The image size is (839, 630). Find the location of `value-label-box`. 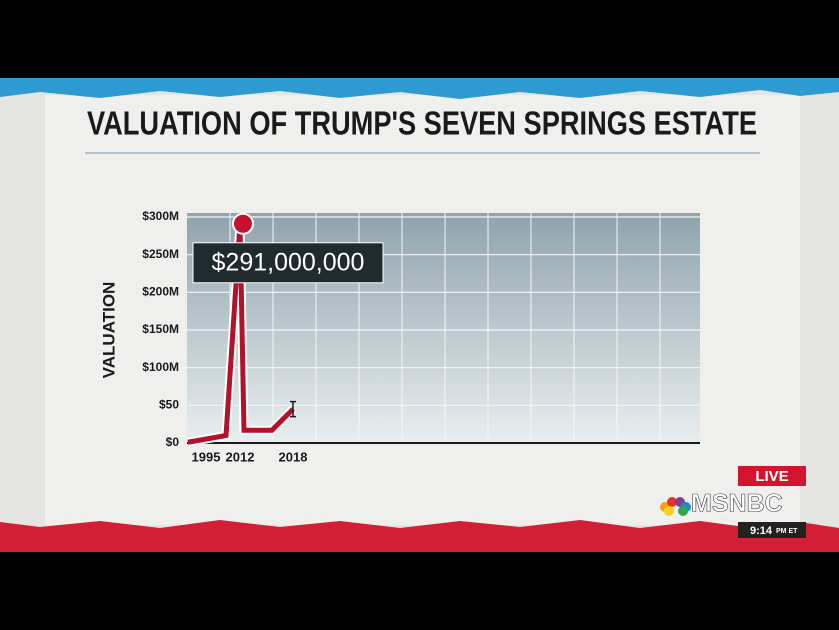

value-label-box is located at coordinates (288, 263).